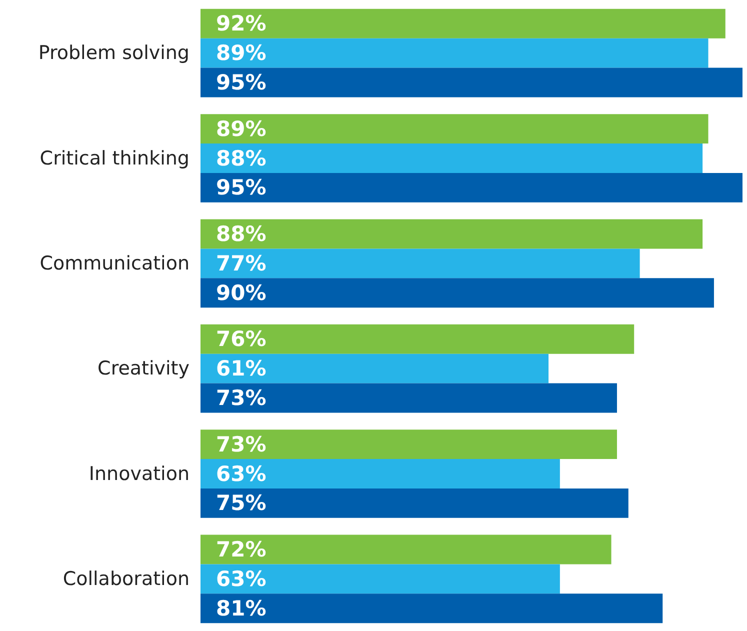 The width and height of the screenshot is (747, 631). I want to click on y-tick-label: Problem solving, so click(114, 53).